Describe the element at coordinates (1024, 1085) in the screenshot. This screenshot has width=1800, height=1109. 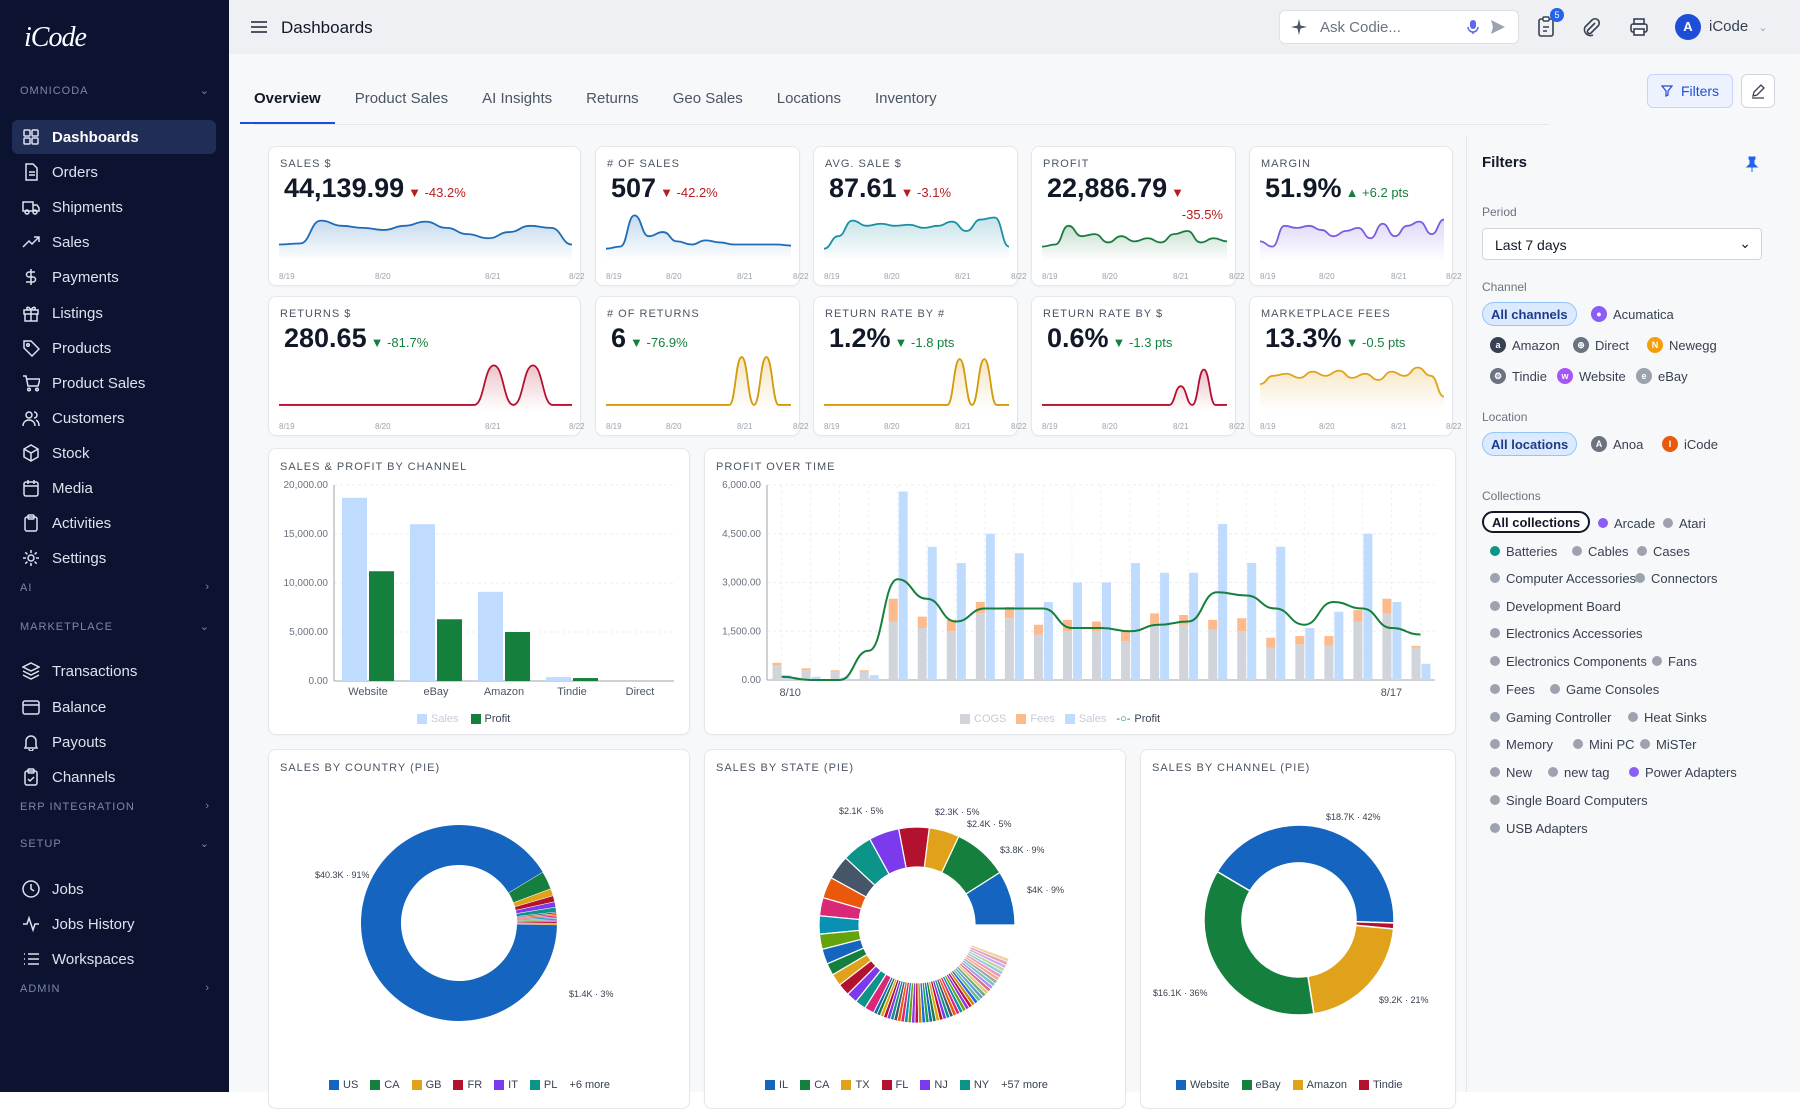
I see `legend-more: +57 more` at that location.